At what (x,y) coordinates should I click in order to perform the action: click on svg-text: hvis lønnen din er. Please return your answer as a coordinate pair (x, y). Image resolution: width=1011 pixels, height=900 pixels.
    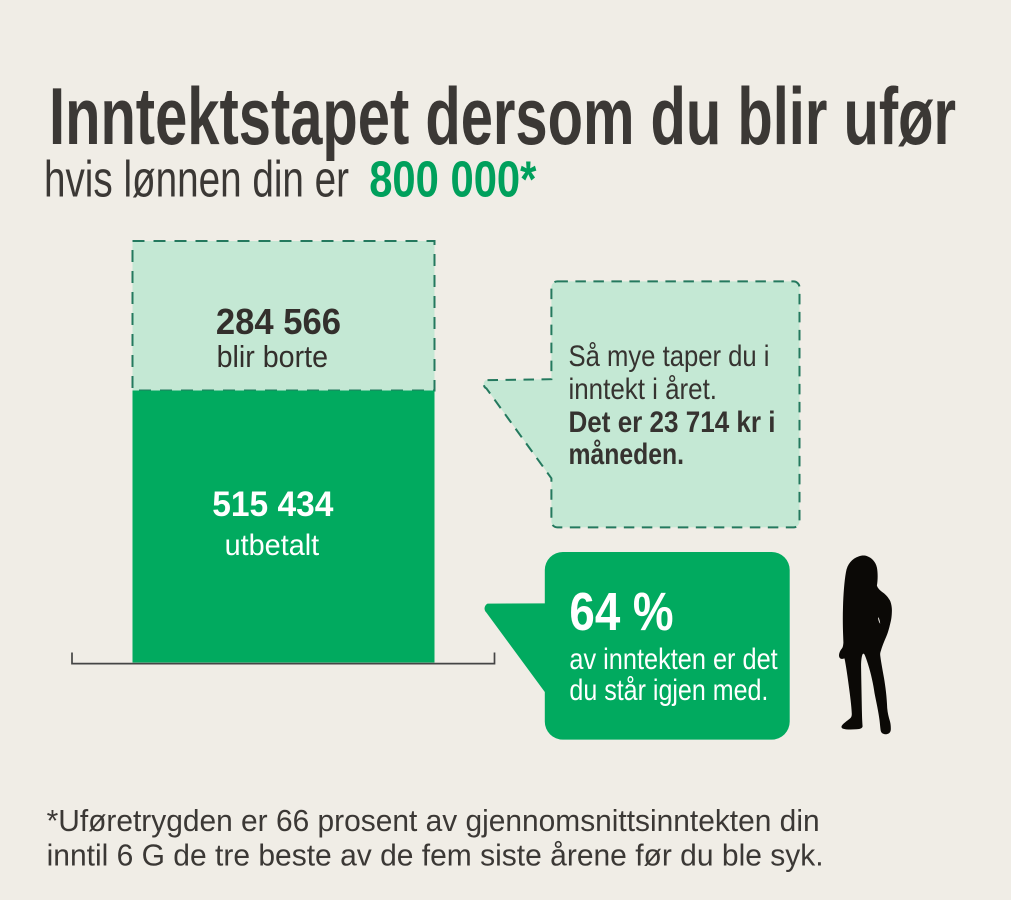
    Looking at the image, I should click on (196, 179).